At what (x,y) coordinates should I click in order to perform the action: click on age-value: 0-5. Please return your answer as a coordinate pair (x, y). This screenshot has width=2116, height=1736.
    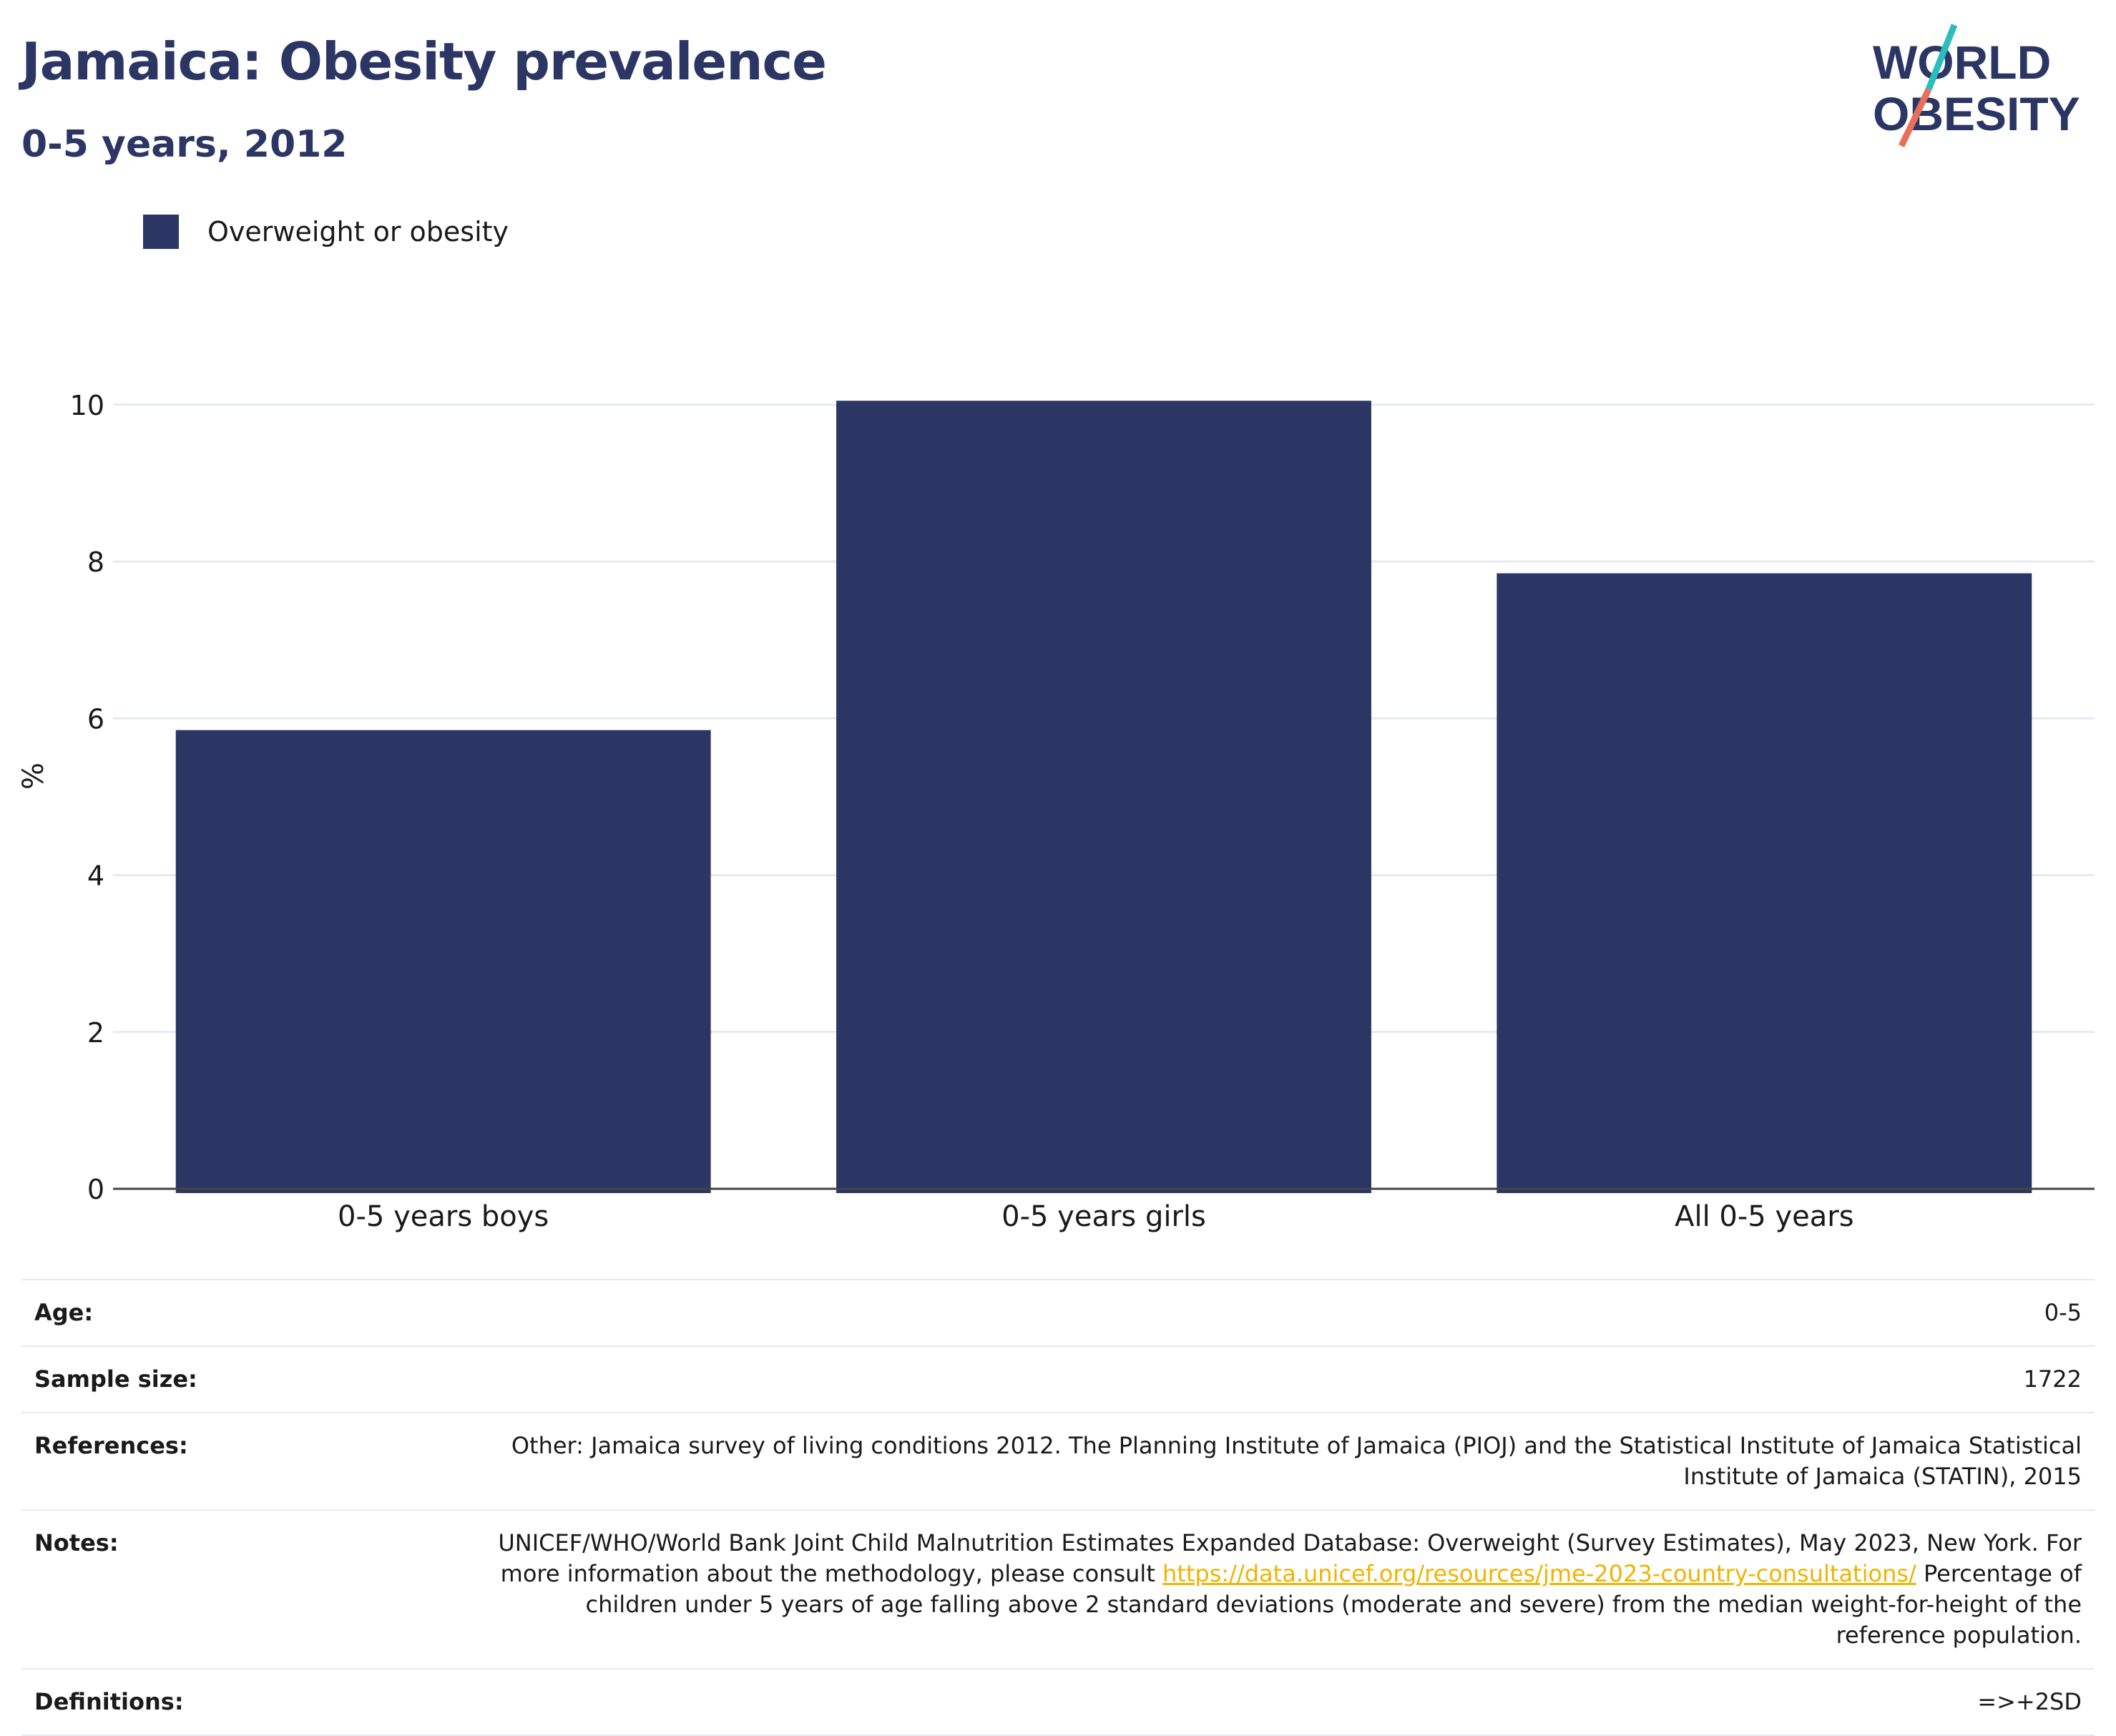
    Looking at the image, I should click on (1285, 1312).